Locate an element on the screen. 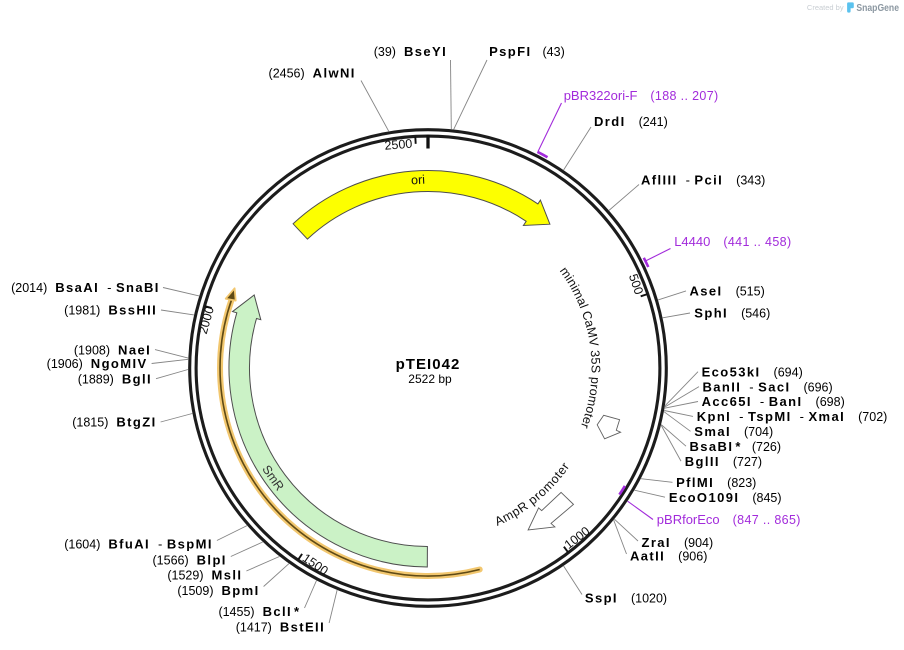  svg-text: 2522 bp is located at coordinates (430, 379).